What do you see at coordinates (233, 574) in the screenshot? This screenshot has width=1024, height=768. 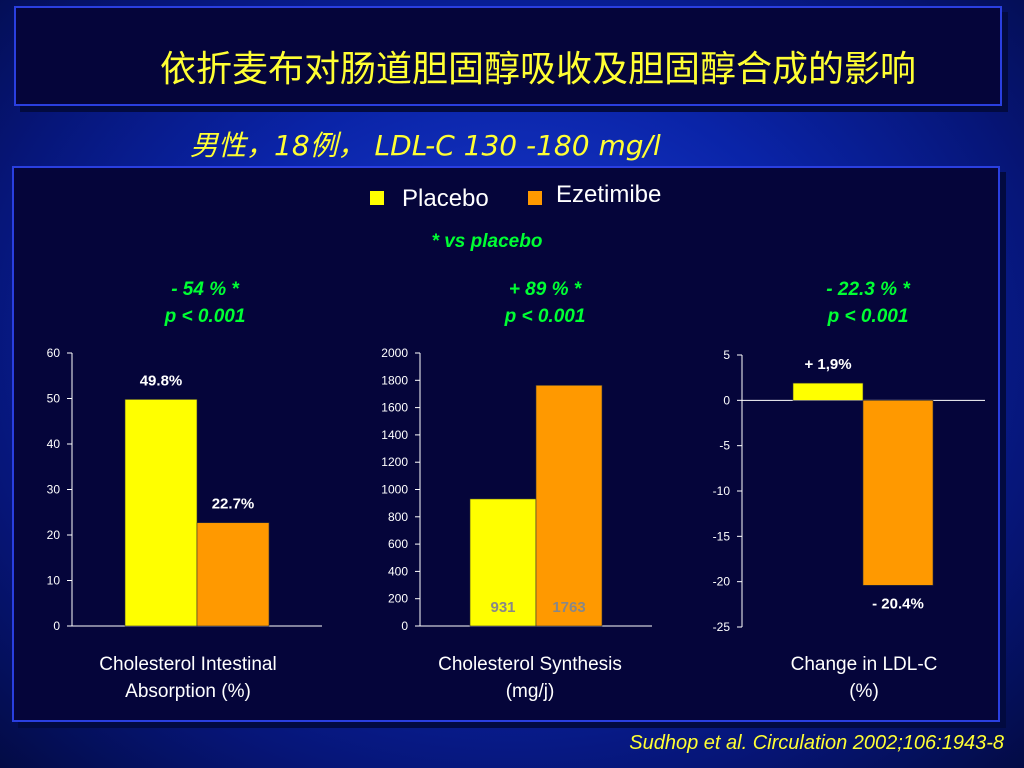 I see `chart1-bar-ezetimibe` at bounding box center [233, 574].